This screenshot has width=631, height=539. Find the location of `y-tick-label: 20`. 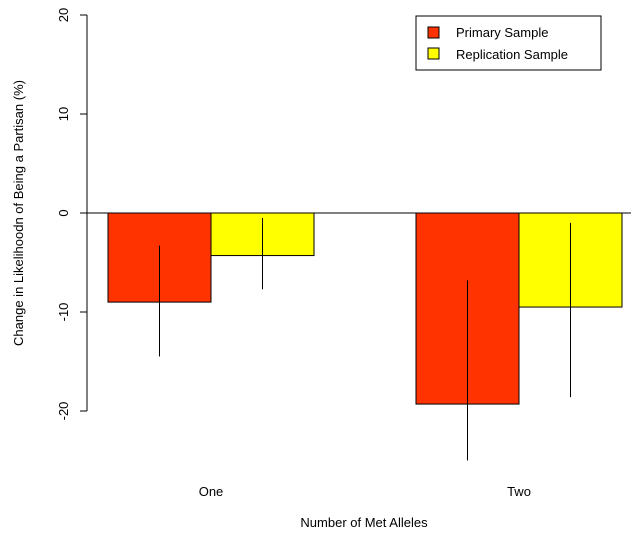

y-tick-label: 20 is located at coordinates (63, 15).